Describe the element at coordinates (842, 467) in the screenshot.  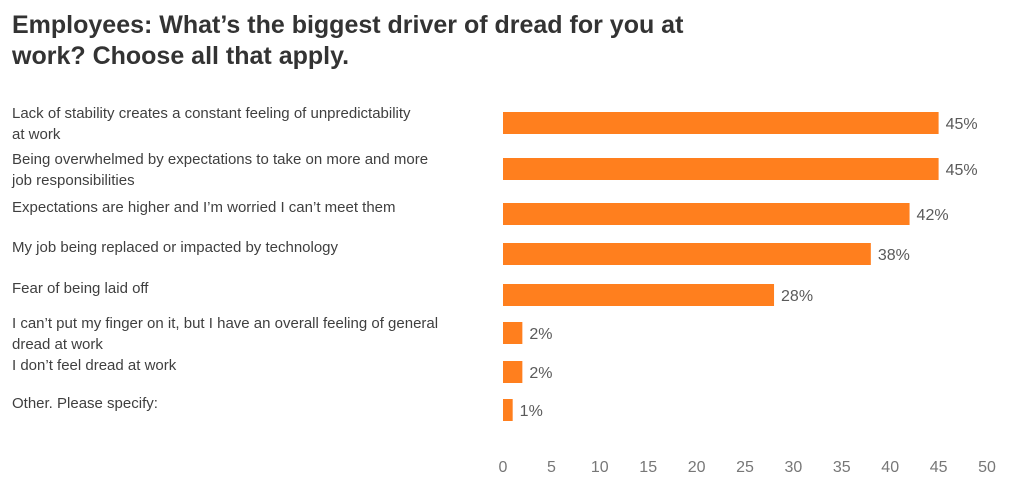
I see `x-tick-label: 35` at that location.